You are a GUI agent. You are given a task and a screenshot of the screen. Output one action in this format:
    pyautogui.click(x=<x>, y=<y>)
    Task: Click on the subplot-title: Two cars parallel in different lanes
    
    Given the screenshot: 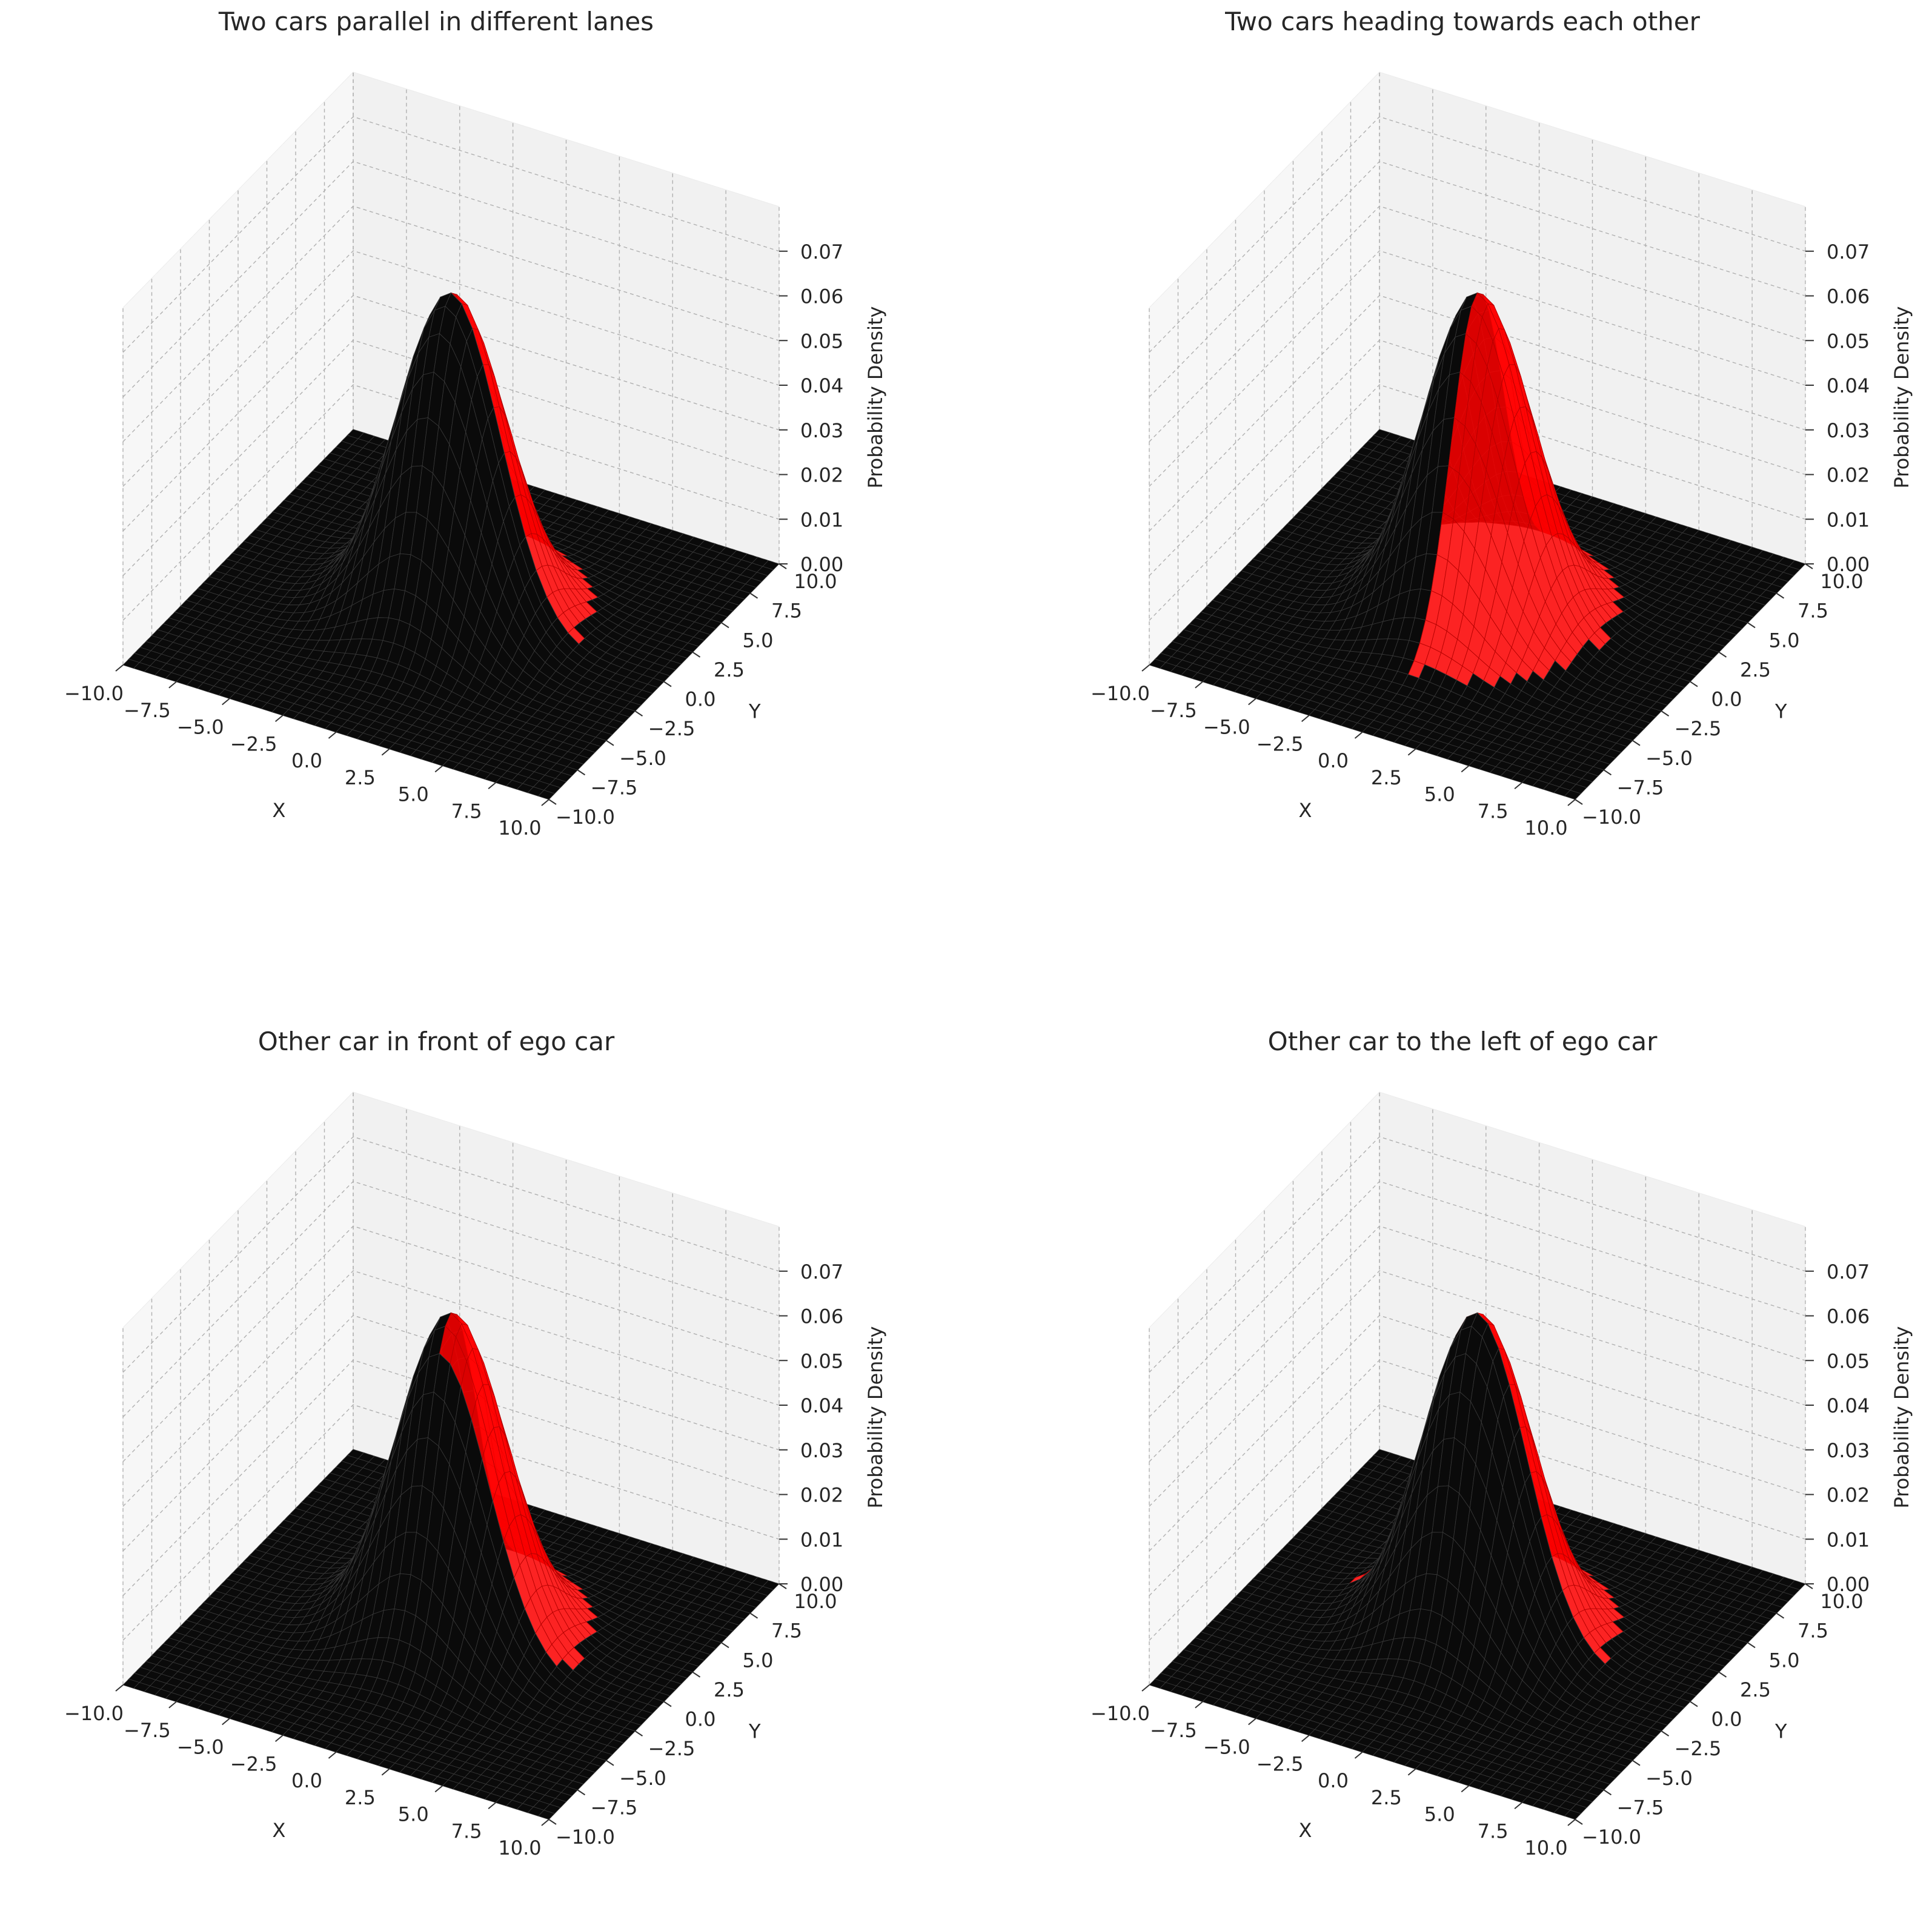 What is the action you would take?
    pyautogui.click(x=436, y=21)
    